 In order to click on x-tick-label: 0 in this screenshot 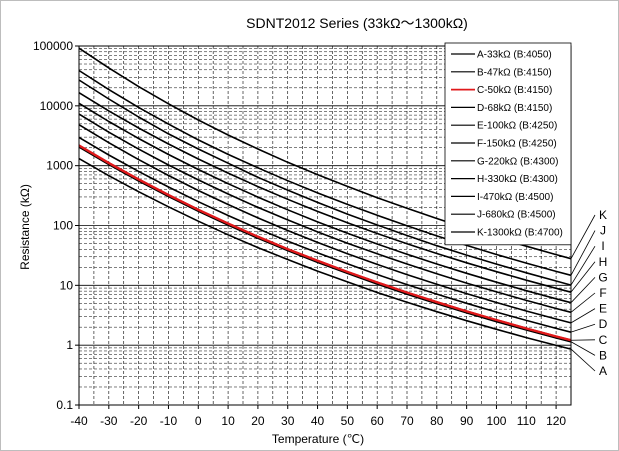, I will do `click(198, 421)`.